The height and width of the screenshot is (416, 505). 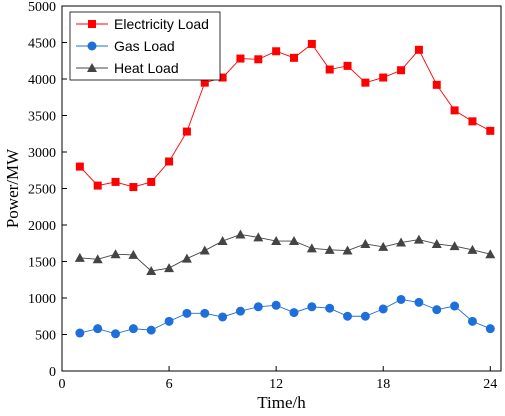 I want to click on legend-label: Gas Load, so click(x=144, y=46).